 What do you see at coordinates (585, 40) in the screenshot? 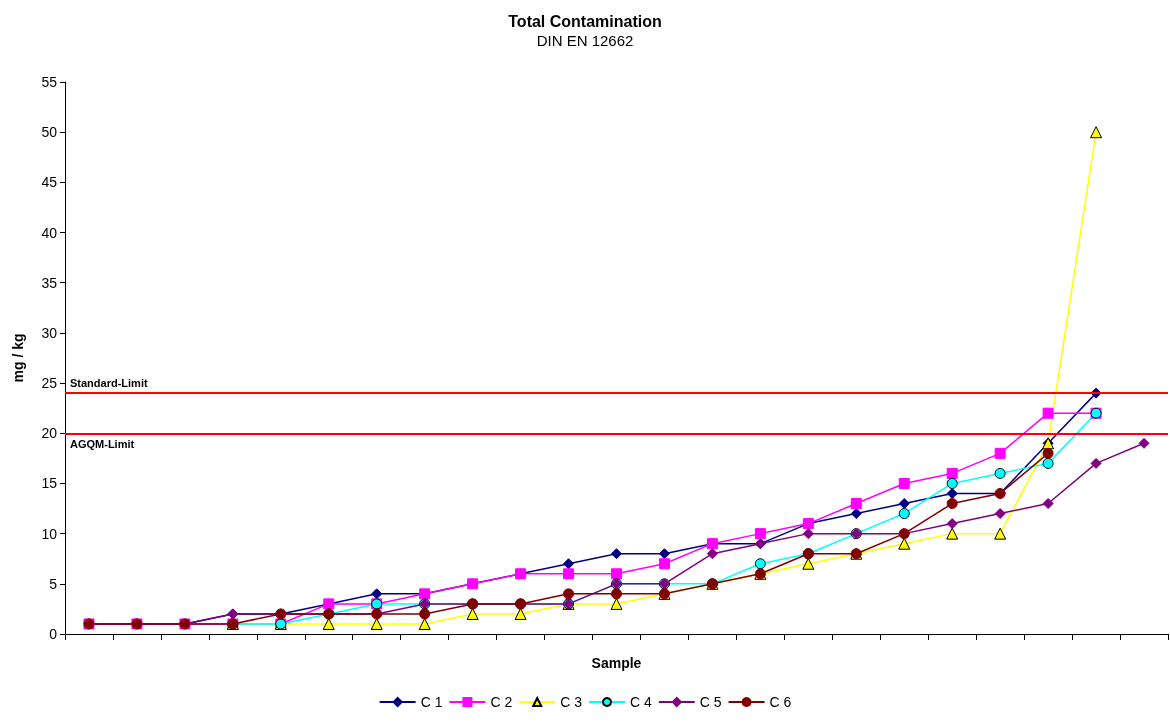
I see `chart-subtitle: DIN EN 12662` at bounding box center [585, 40].